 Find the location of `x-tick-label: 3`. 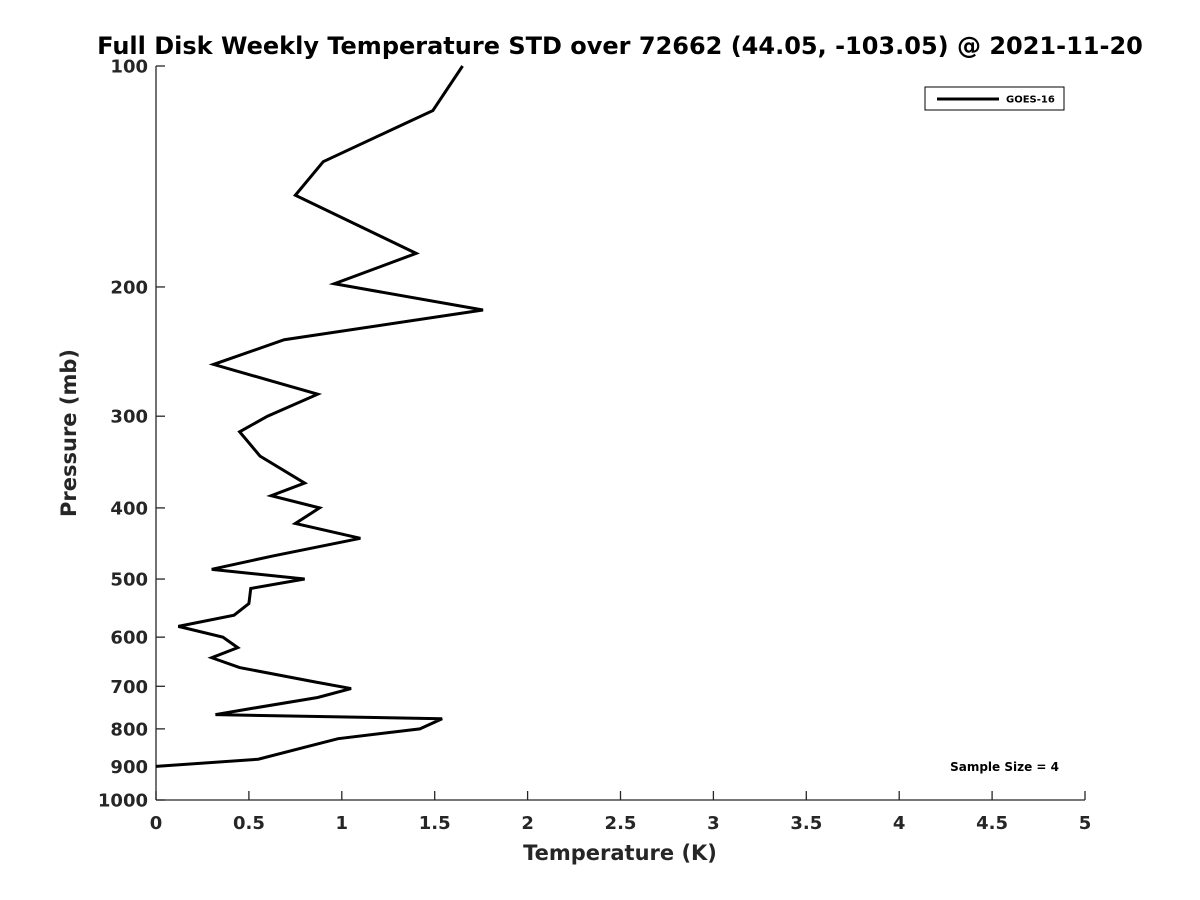

x-tick-label: 3 is located at coordinates (713, 823).